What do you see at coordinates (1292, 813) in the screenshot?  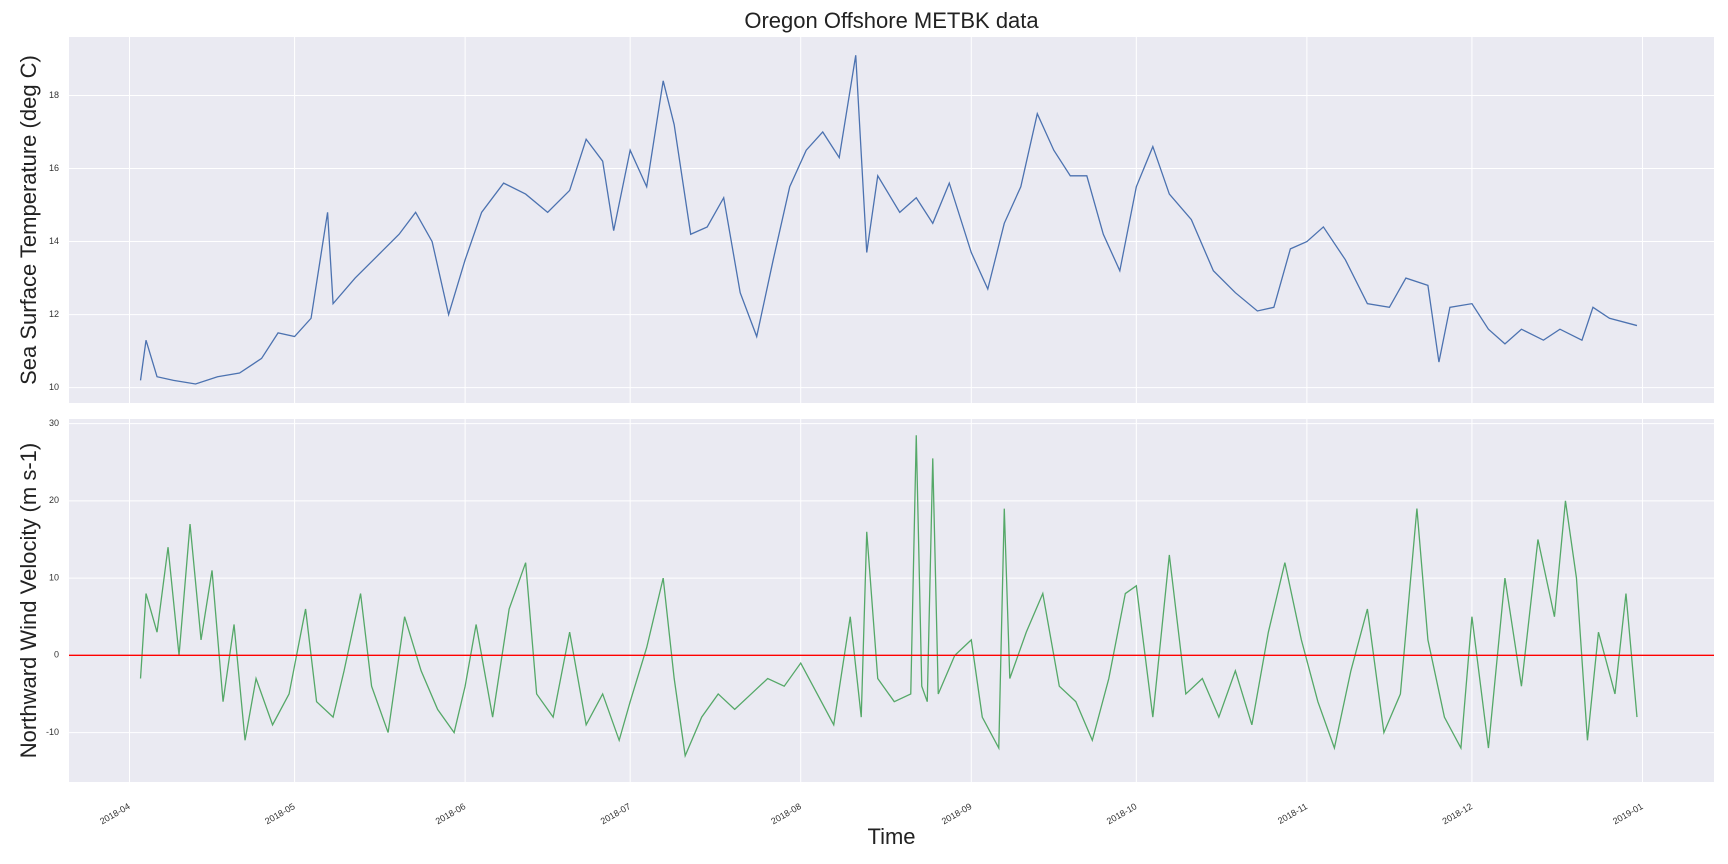 I see `x-tick-label: 2018-11` at bounding box center [1292, 813].